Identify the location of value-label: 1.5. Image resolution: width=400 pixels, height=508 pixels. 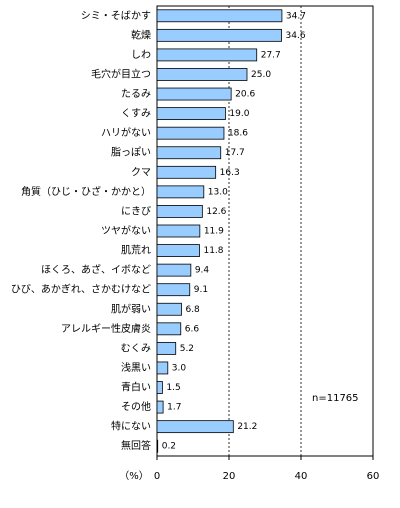
(173, 388).